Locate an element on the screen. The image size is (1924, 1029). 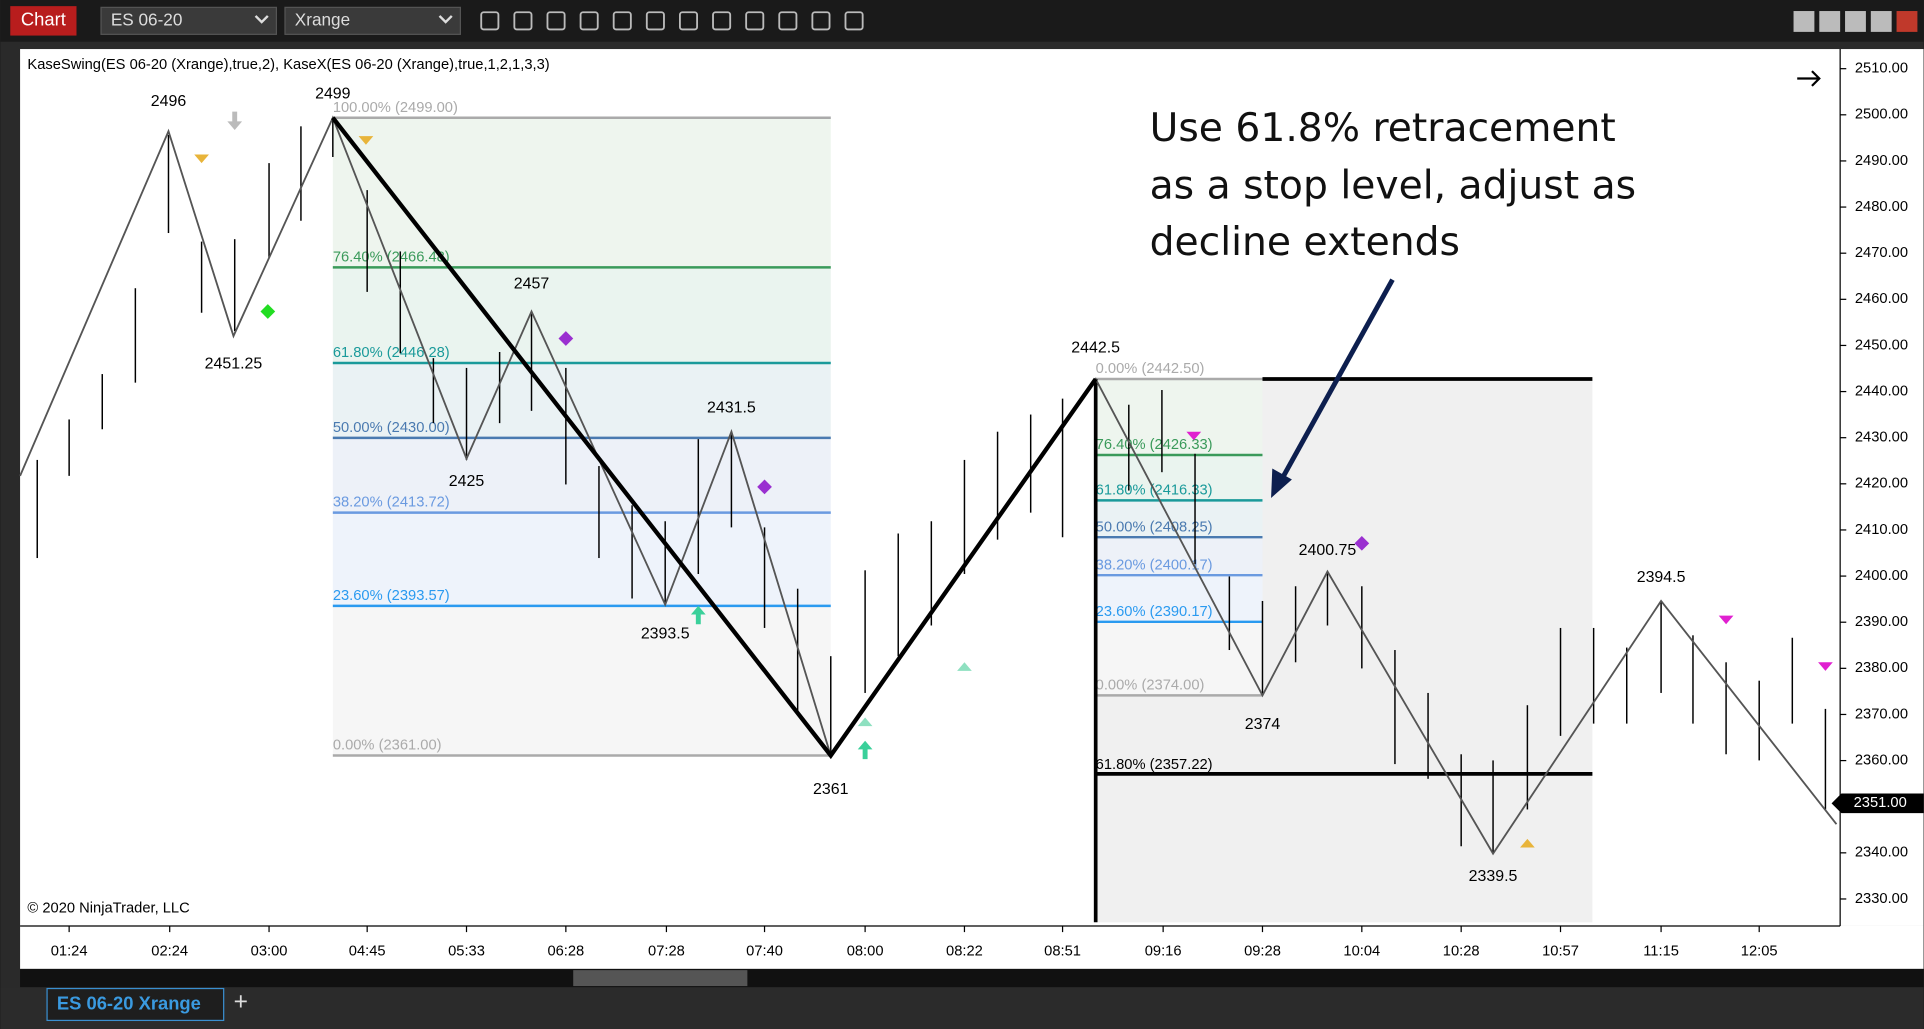
swing-label: 2451.25 is located at coordinates (234, 363).